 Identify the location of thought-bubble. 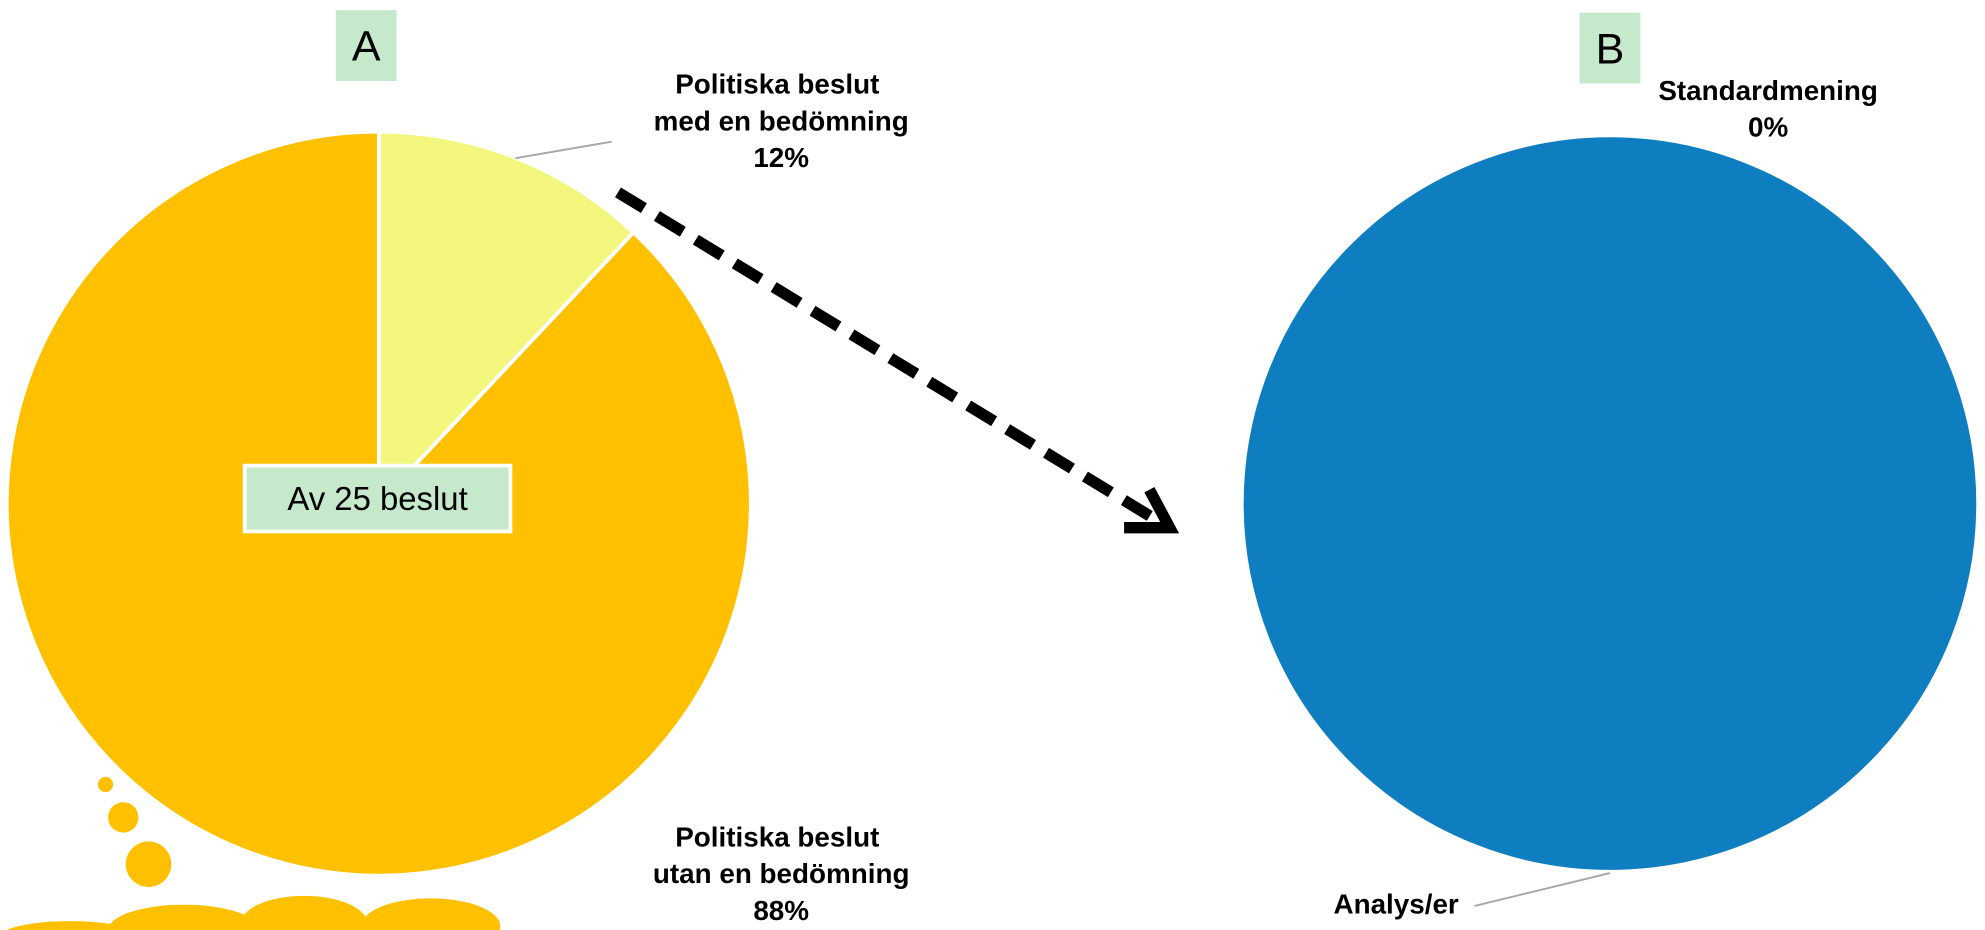
(253, 853).